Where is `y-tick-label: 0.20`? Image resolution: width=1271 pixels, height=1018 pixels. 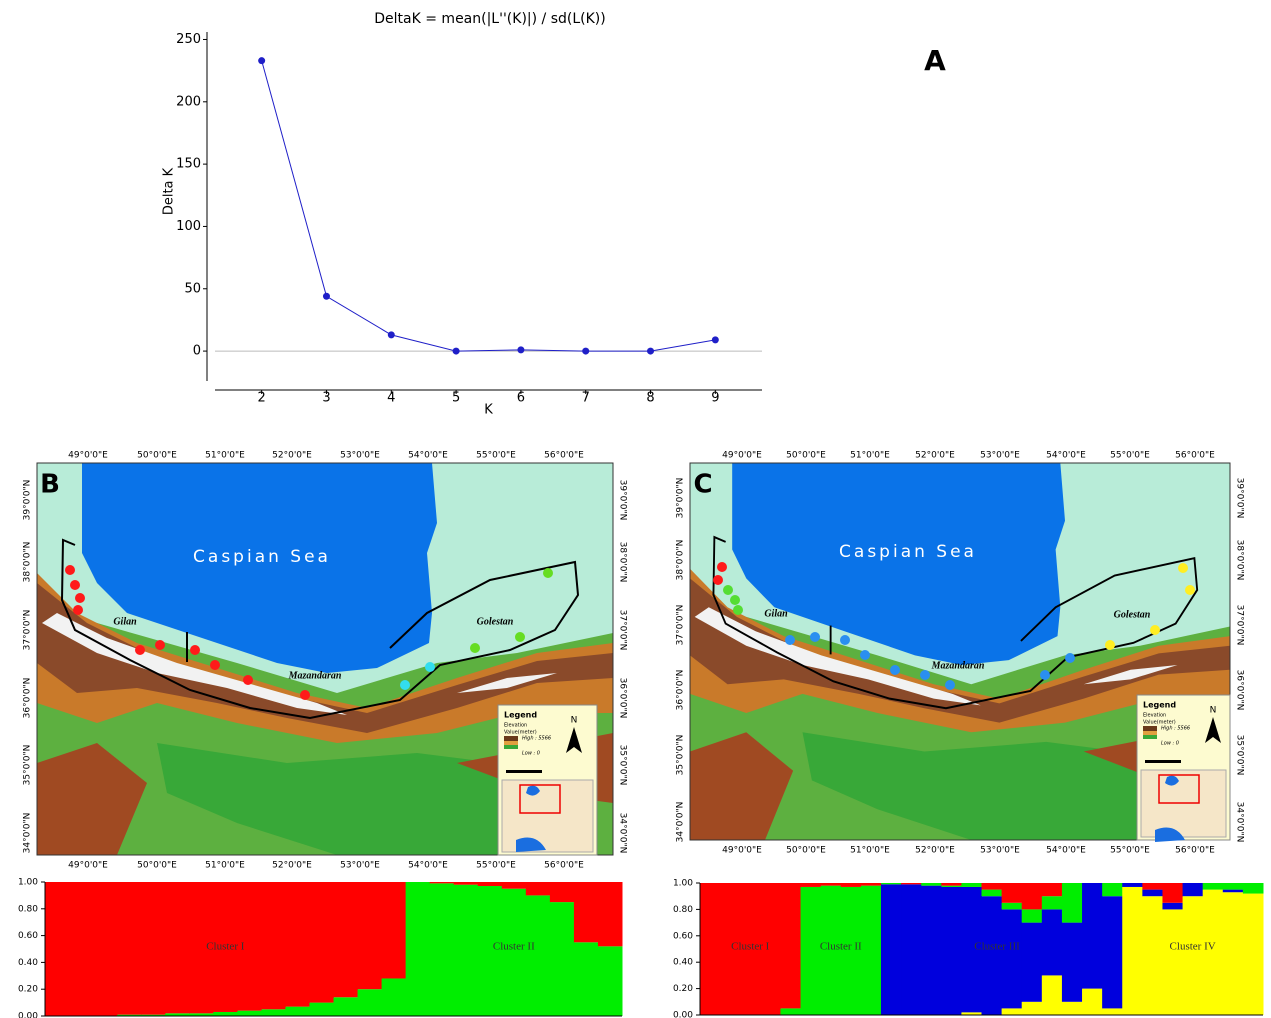
y-tick-label: 0.20 is located at coordinates (28, 990).